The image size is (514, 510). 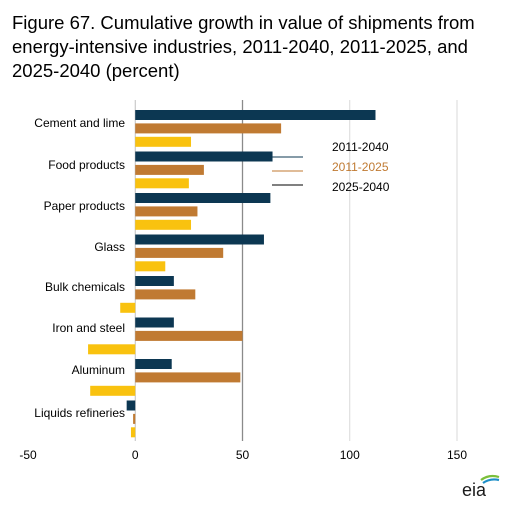 What do you see at coordinates (457, 455) in the screenshot?
I see `x-tick-label: 150` at bounding box center [457, 455].